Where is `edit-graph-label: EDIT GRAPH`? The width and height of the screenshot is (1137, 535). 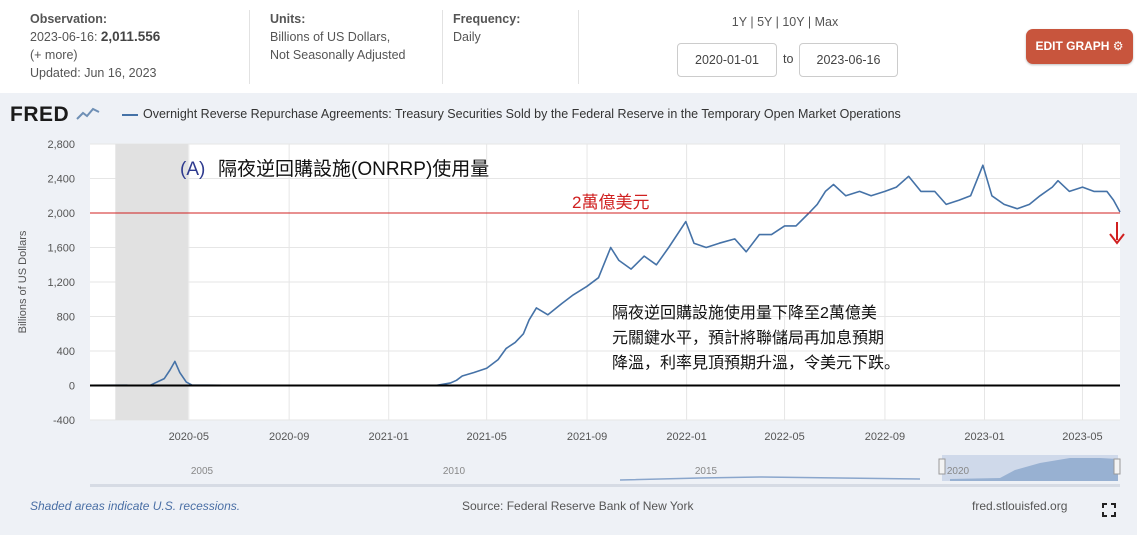
edit-graph-label: EDIT GRAPH is located at coordinates (1072, 46).